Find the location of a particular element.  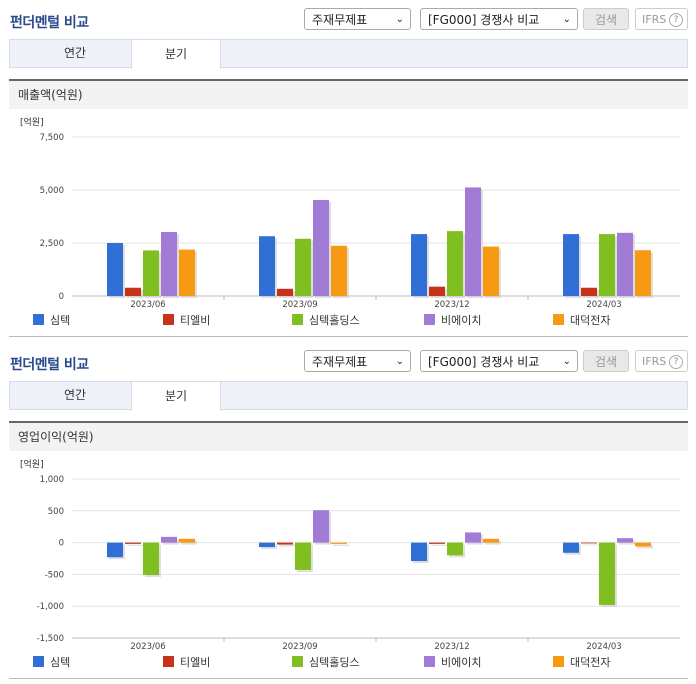

y-tick-label: -1,500 is located at coordinates (50, 639).